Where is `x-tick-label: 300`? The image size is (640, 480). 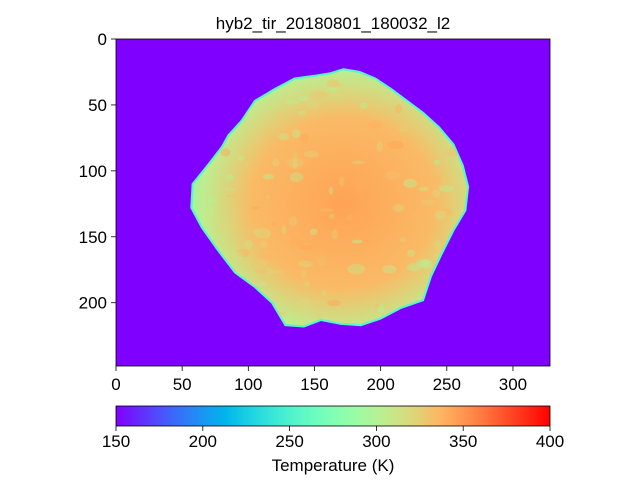
x-tick-label: 300 is located at coordinates (513, 384).